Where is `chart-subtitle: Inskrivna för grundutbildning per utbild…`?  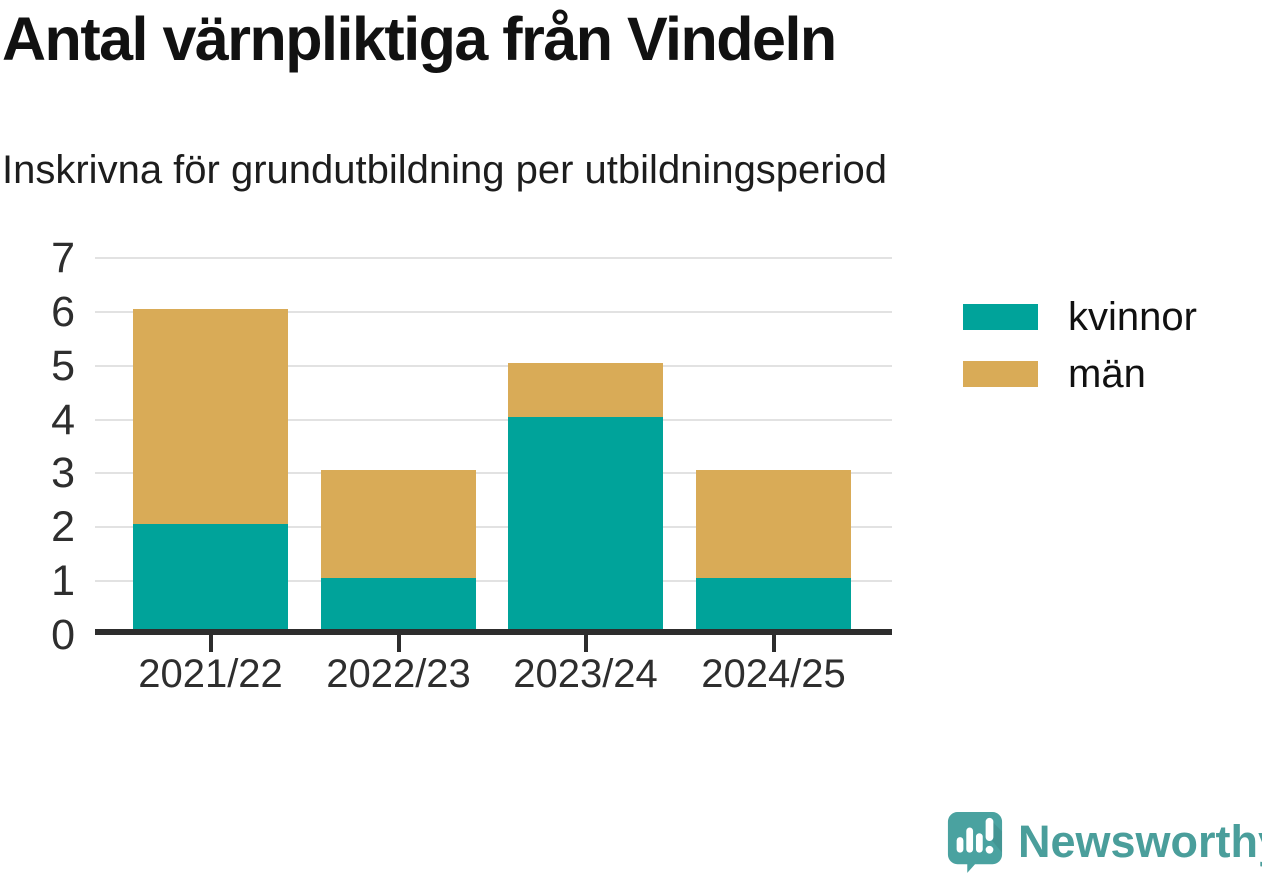
chart-subtitle: Inskrivna för grundutbildning per utbild… is located at coordinates (444, 170).